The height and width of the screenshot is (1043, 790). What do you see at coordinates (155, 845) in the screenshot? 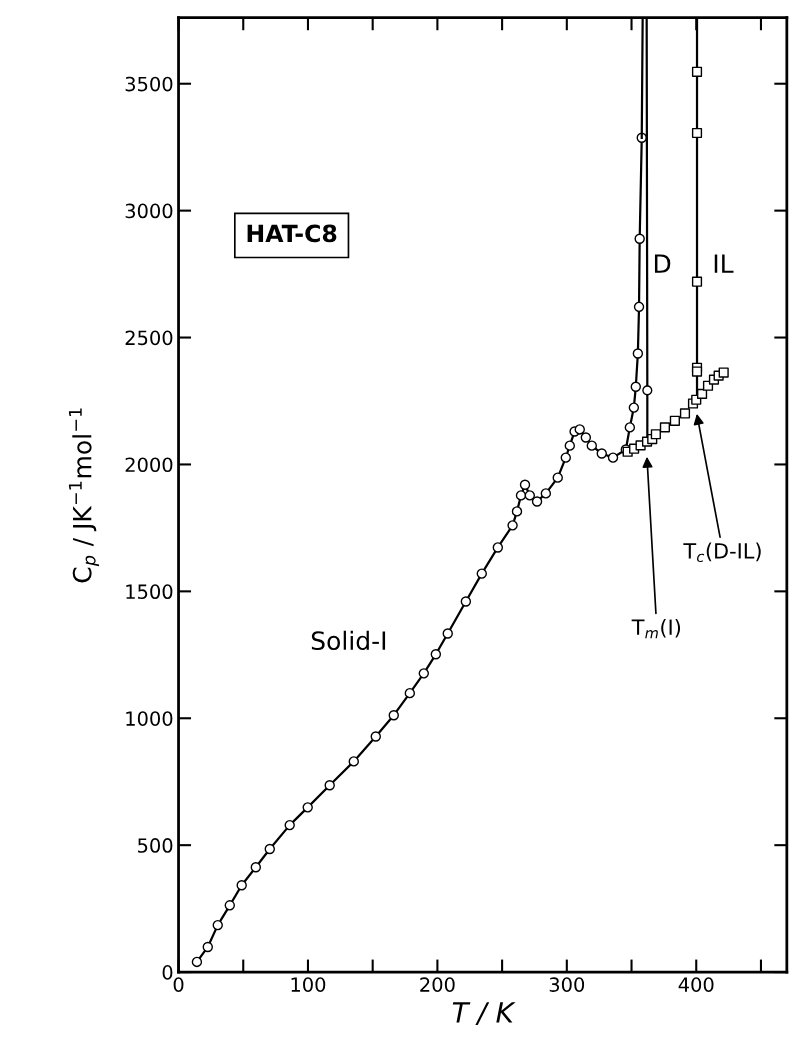
I see `y-tick-label: 500` at bounding box center [155, 845].